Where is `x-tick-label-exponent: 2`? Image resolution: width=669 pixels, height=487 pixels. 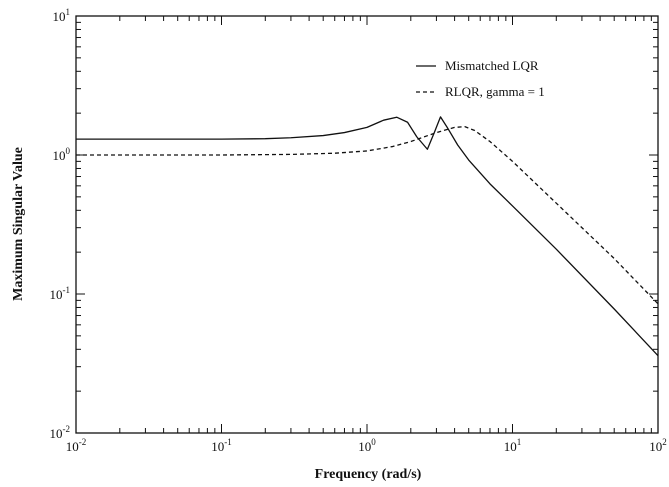
x-tick-label-exponent: 2 is located at coordinates (664, 442).